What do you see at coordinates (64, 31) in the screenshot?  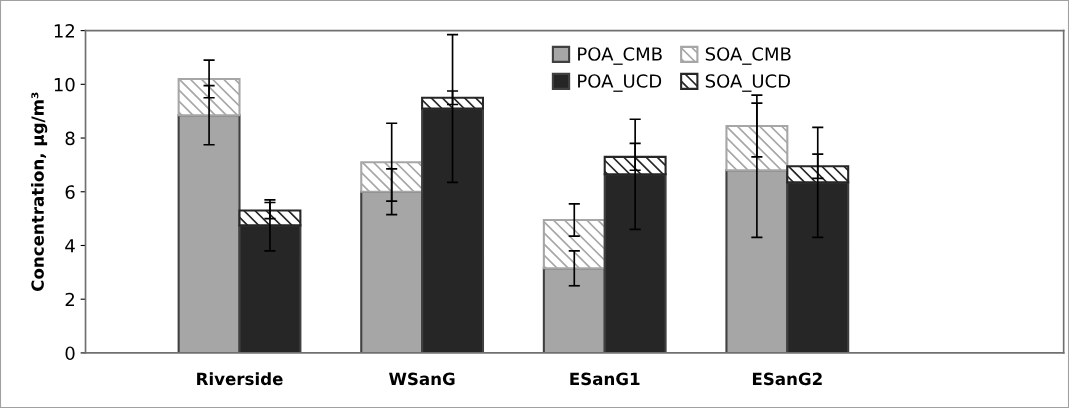 I see `y-tick-label: 12` at bounding box center [64, 31].